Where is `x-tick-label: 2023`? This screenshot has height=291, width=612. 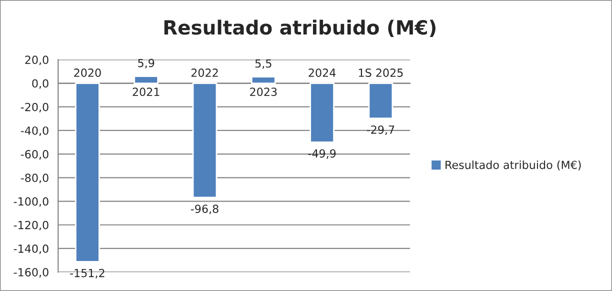 x-tick-label: 2023 is located at coordinates (263, 92).